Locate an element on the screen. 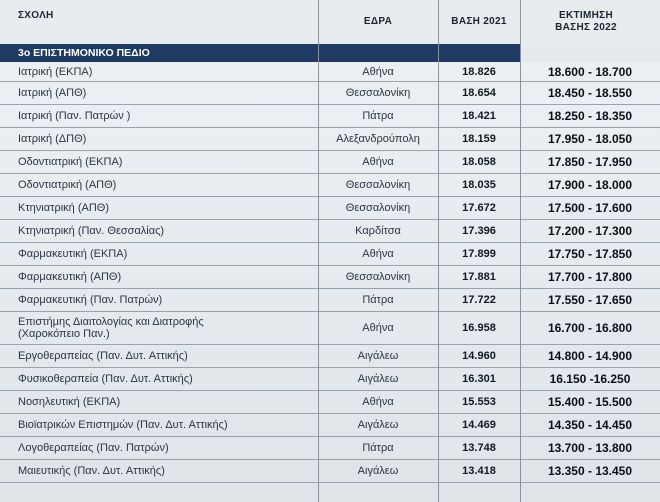 The image size is (660, 502). estimate-2022-cell: 13.700 - 13.800 is located at coordinates (590, 448).